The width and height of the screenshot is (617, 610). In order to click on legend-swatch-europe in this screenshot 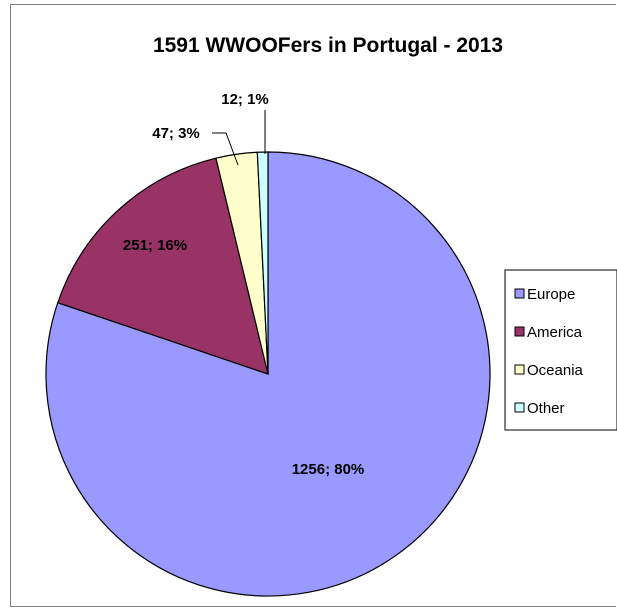, I will do `click(519, 293)`.